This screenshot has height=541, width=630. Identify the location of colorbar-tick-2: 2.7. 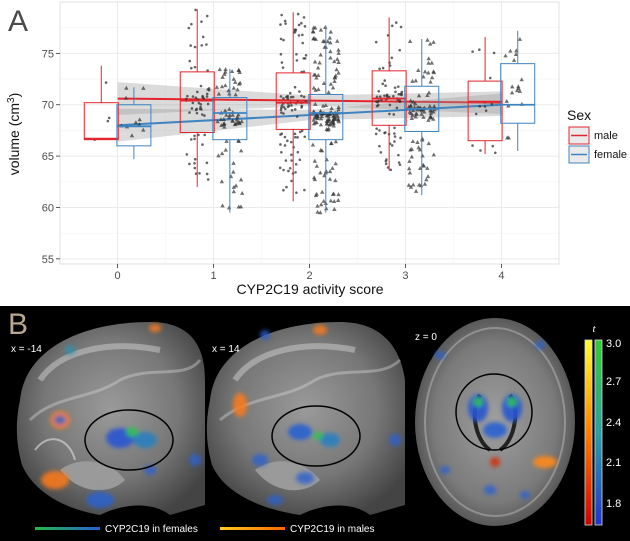
(613, 382).